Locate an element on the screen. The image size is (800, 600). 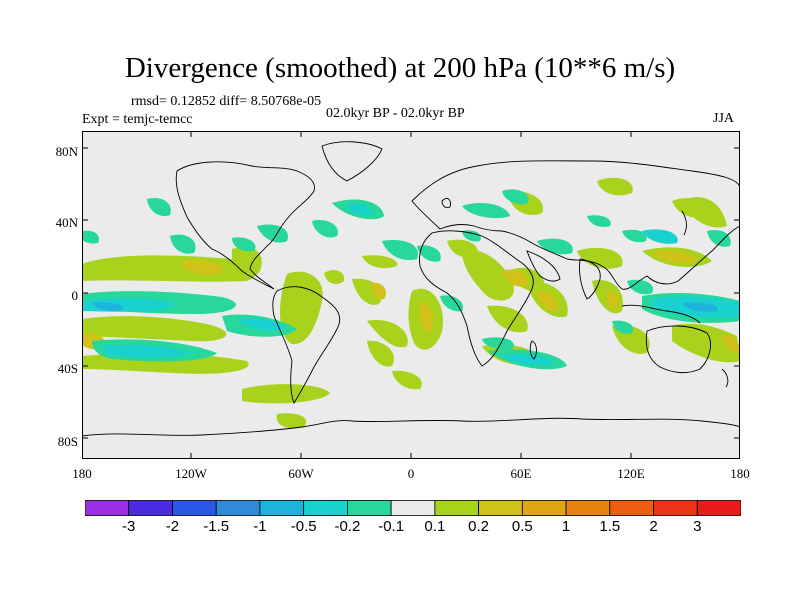
coast-australia is located at coordinates (678, 349).